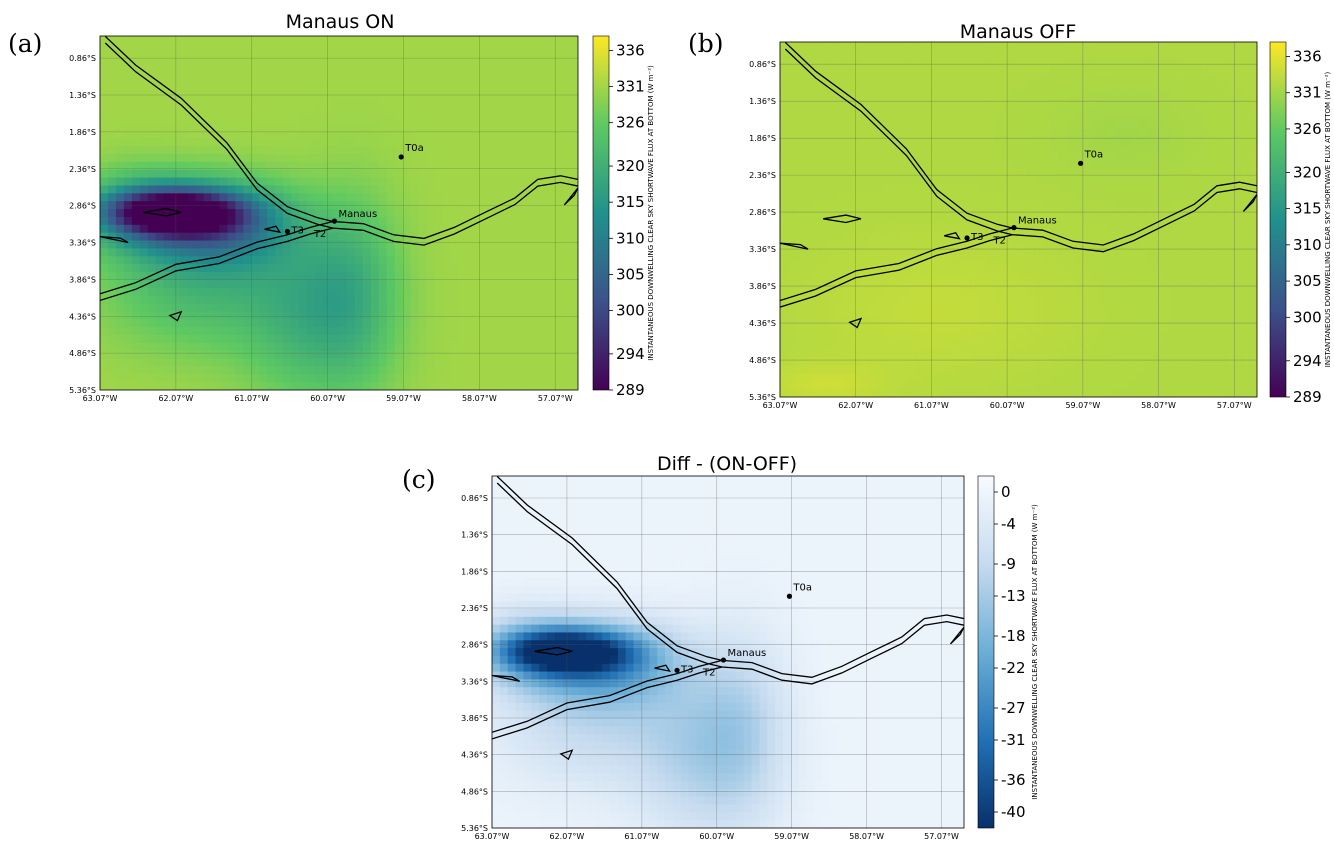 The image size is (1334, 846). What do you see at coordinates (630, 311) in the screenshot?
I see `colorbar-tick-label: 300` at bounding box center [630, 311].